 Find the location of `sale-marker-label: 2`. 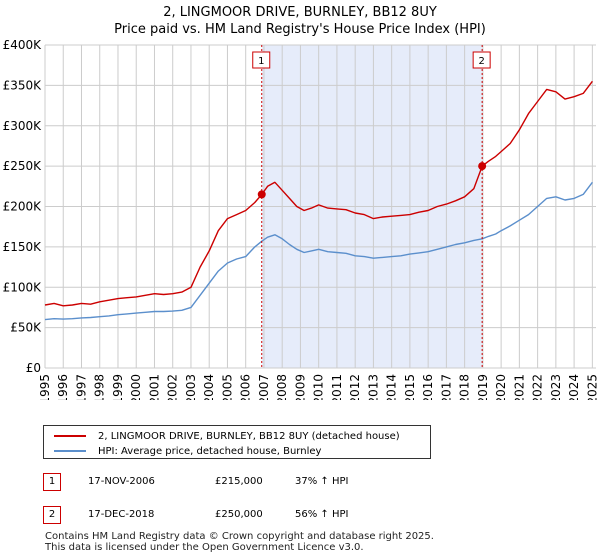

sale-marker-label: 2 is located at coordinates (481, 61).